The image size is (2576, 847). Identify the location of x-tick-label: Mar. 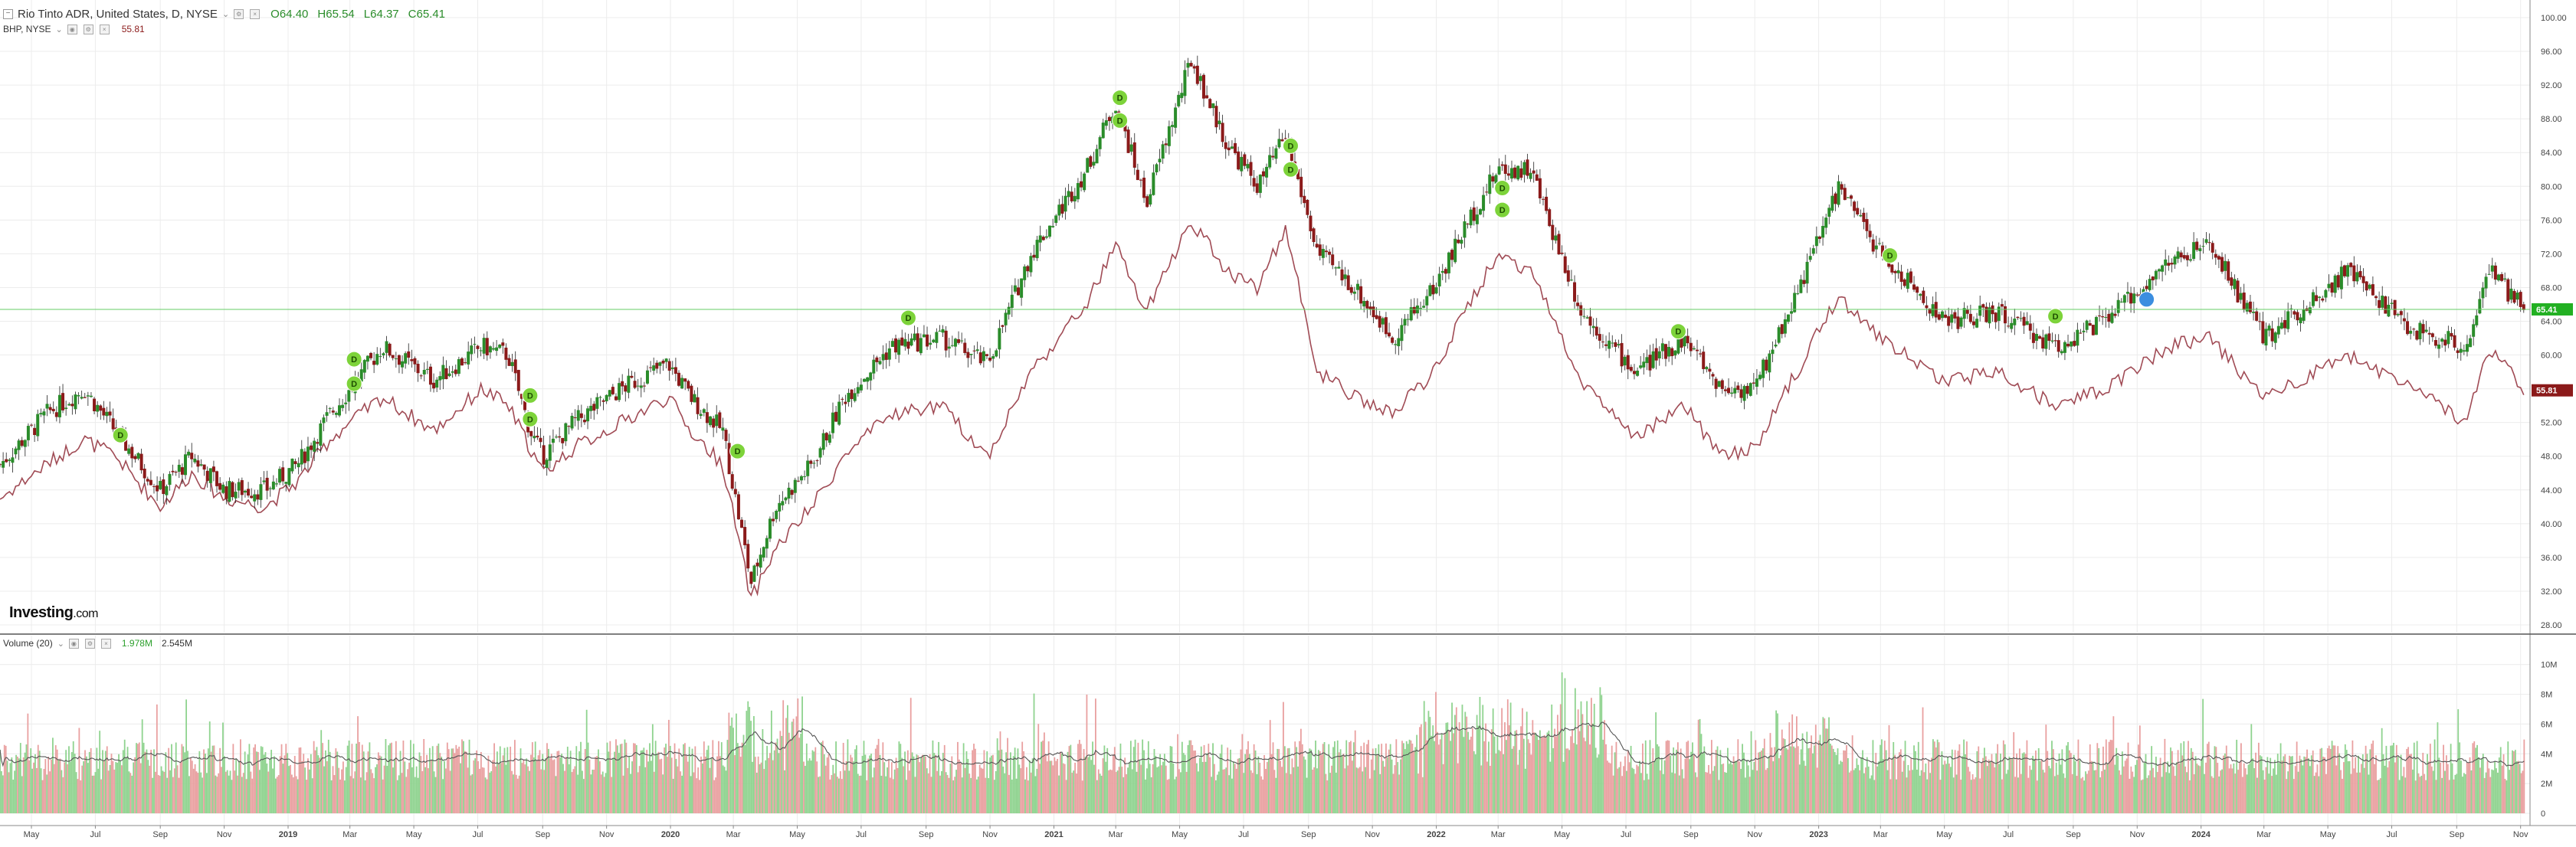
(1116, 834).